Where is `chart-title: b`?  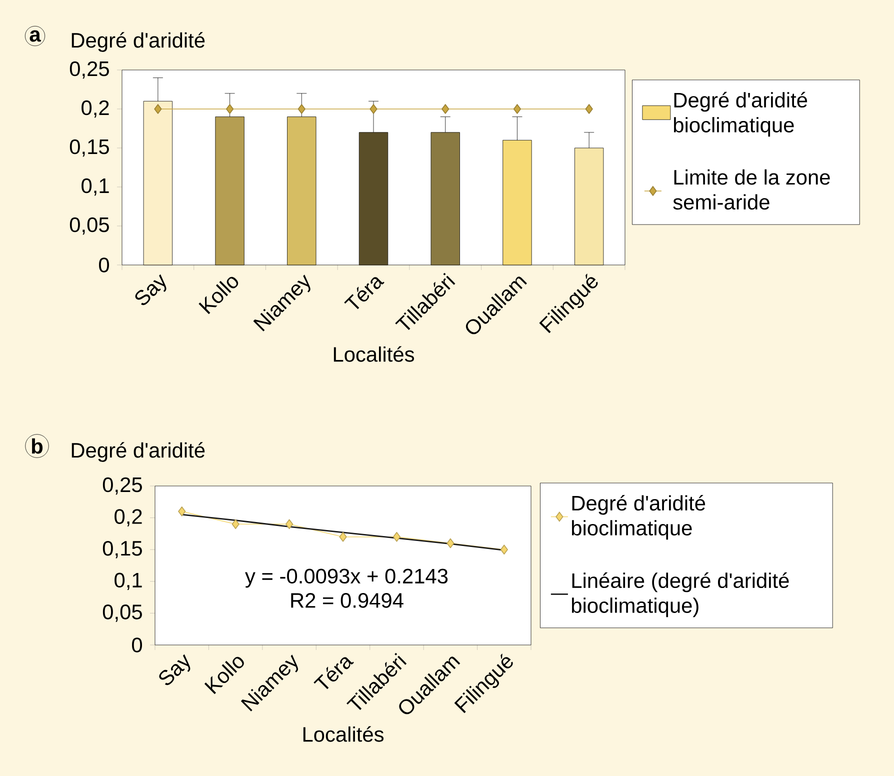 chart-title: b is located at coordinates (37, 446).